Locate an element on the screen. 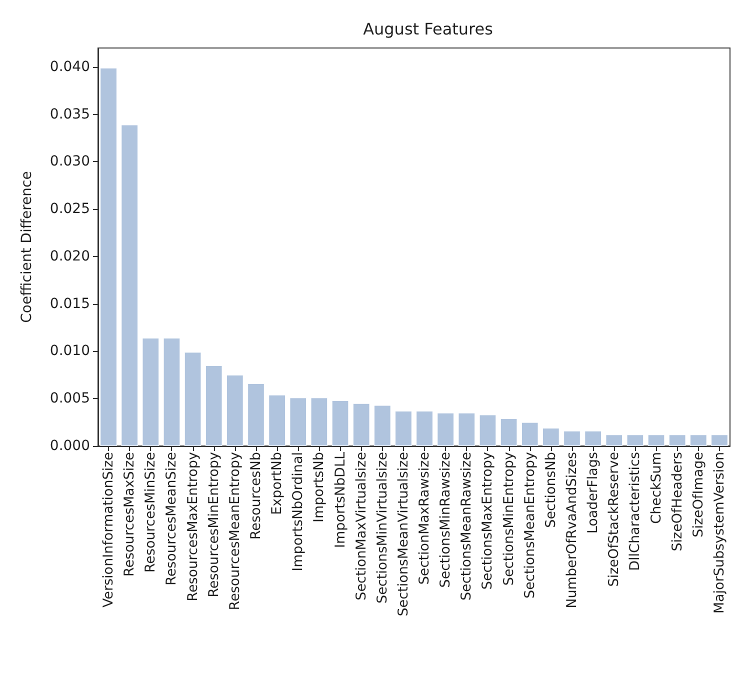  x-tick-label: SectionsMeanVirtualsize is located at coordinates (403, 534).